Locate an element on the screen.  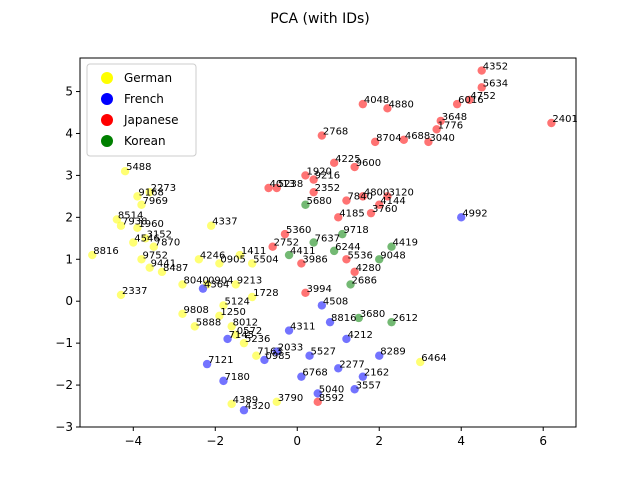
point-label: 3680 is located at coordinates (372, 314).